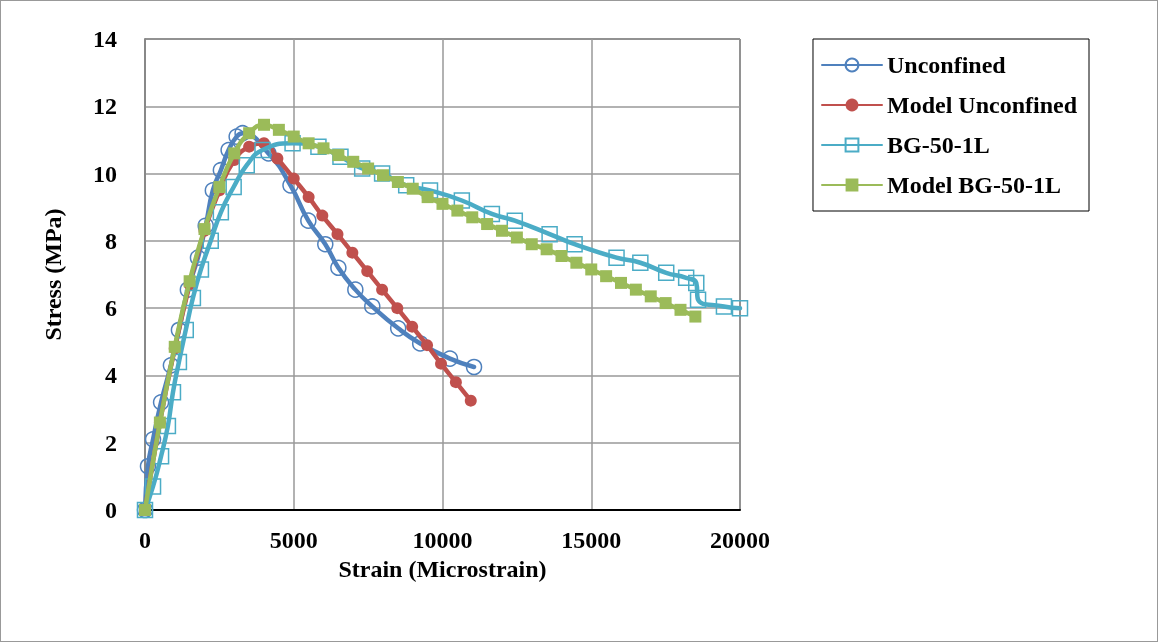 The width and height of the screenshot is (1158, 642). Describe the element at coordinates (111, 442) in the screenshot. I see `y-tick-label: 2` at that location.